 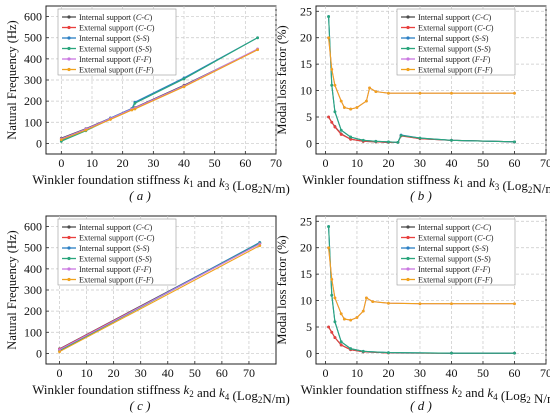 I want to click on y-tick-label: 10, so click(x=306, y=91).